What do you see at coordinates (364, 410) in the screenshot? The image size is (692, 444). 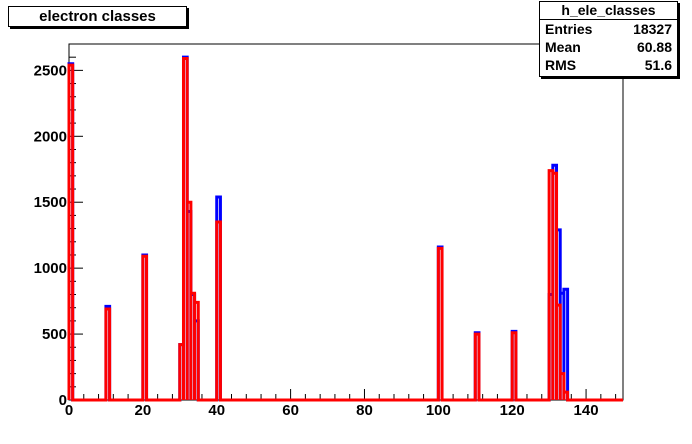 I see `x-tick-label: 80` at bounding box center [364, 410].